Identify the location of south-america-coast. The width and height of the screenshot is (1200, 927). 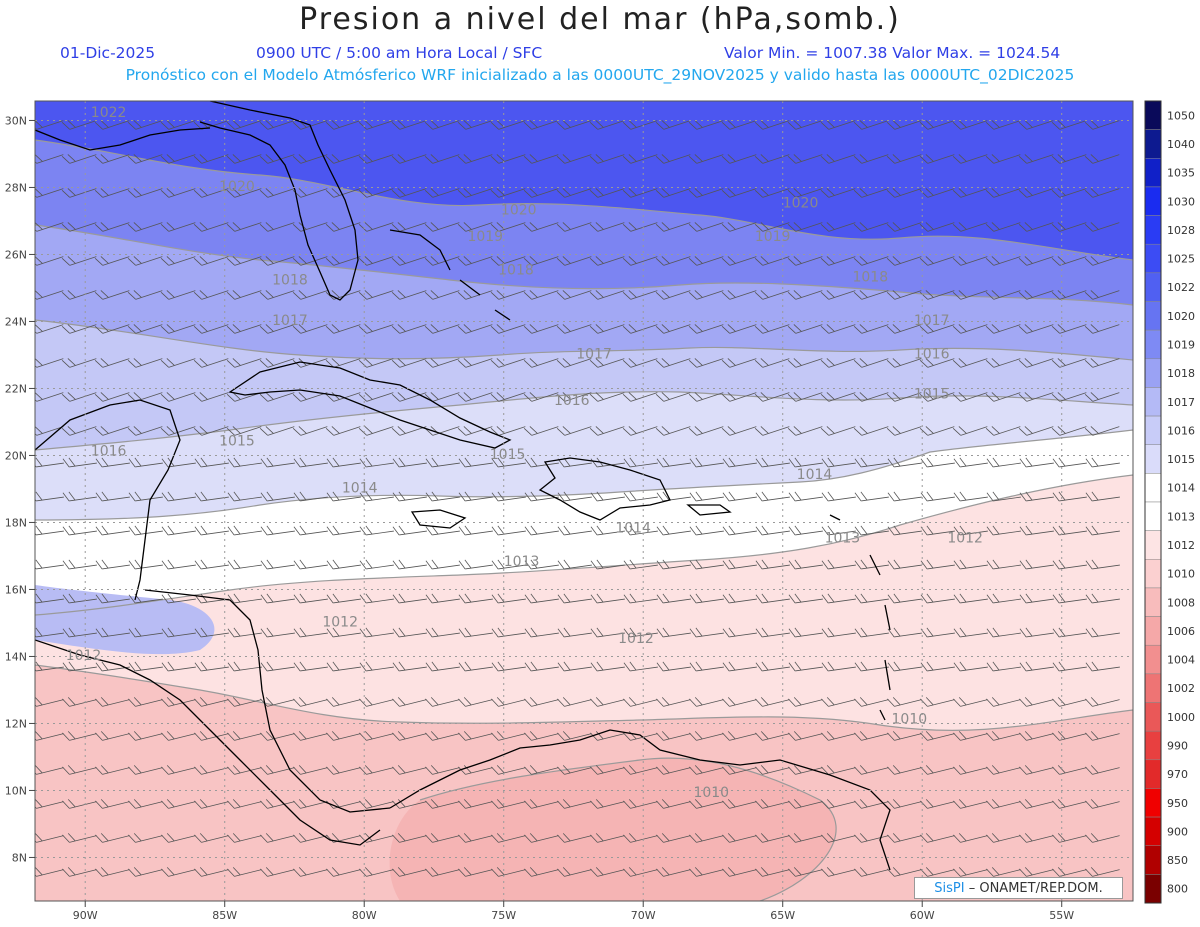
(640, 800).